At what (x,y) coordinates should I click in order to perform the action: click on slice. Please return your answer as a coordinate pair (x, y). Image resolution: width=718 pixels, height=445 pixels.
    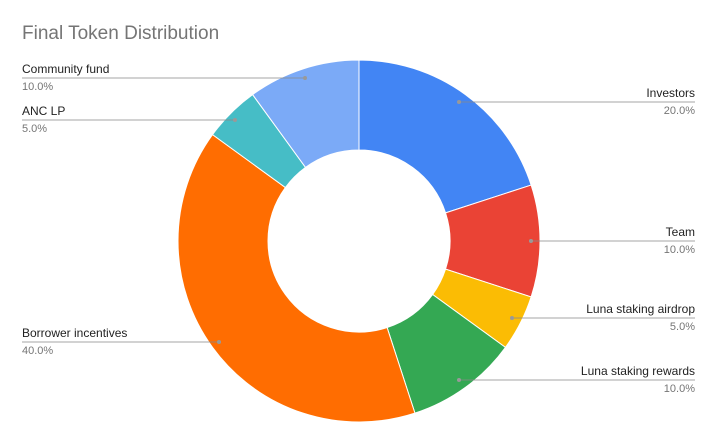
    Looking at the image, I should click on (445, 136).